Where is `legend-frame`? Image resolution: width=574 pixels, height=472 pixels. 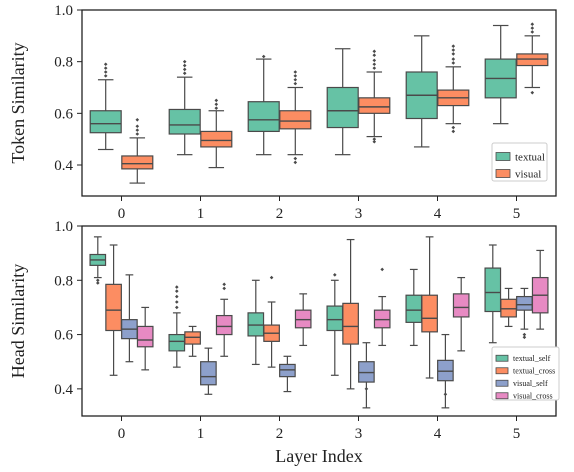 legend-frame is located at coordinates (525, 373).